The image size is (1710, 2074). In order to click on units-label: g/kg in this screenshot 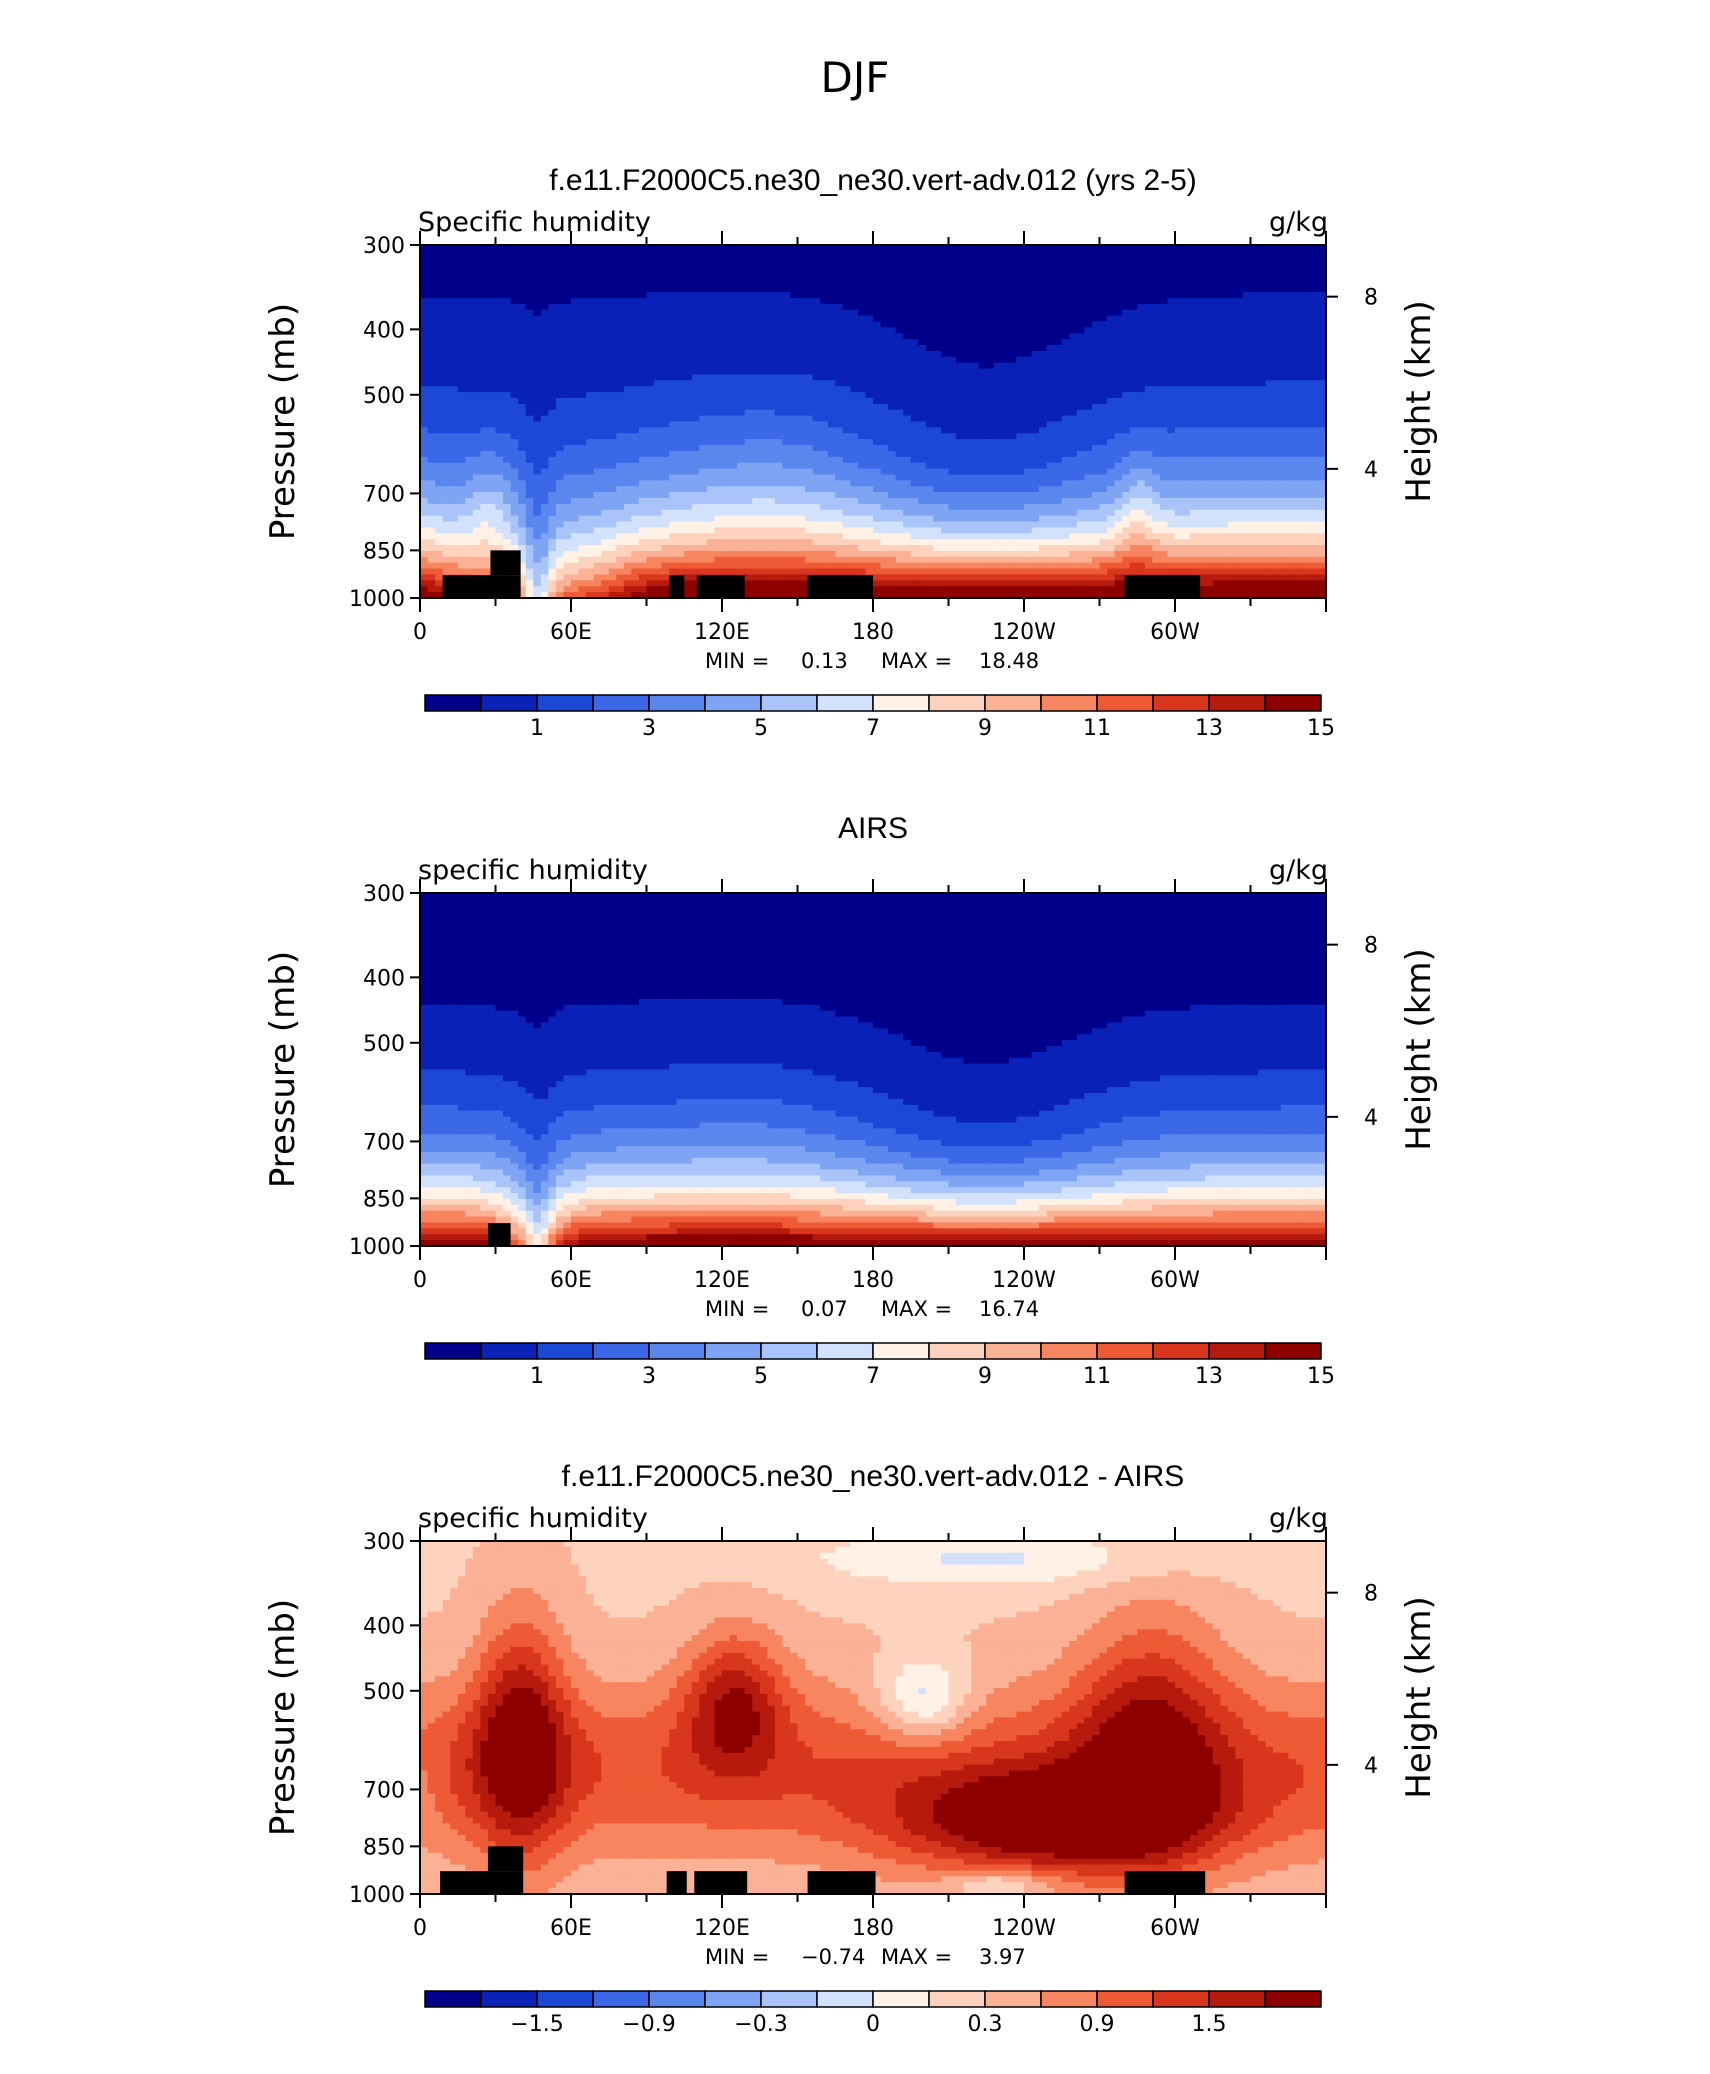, I will do `click(1298, 870)`.